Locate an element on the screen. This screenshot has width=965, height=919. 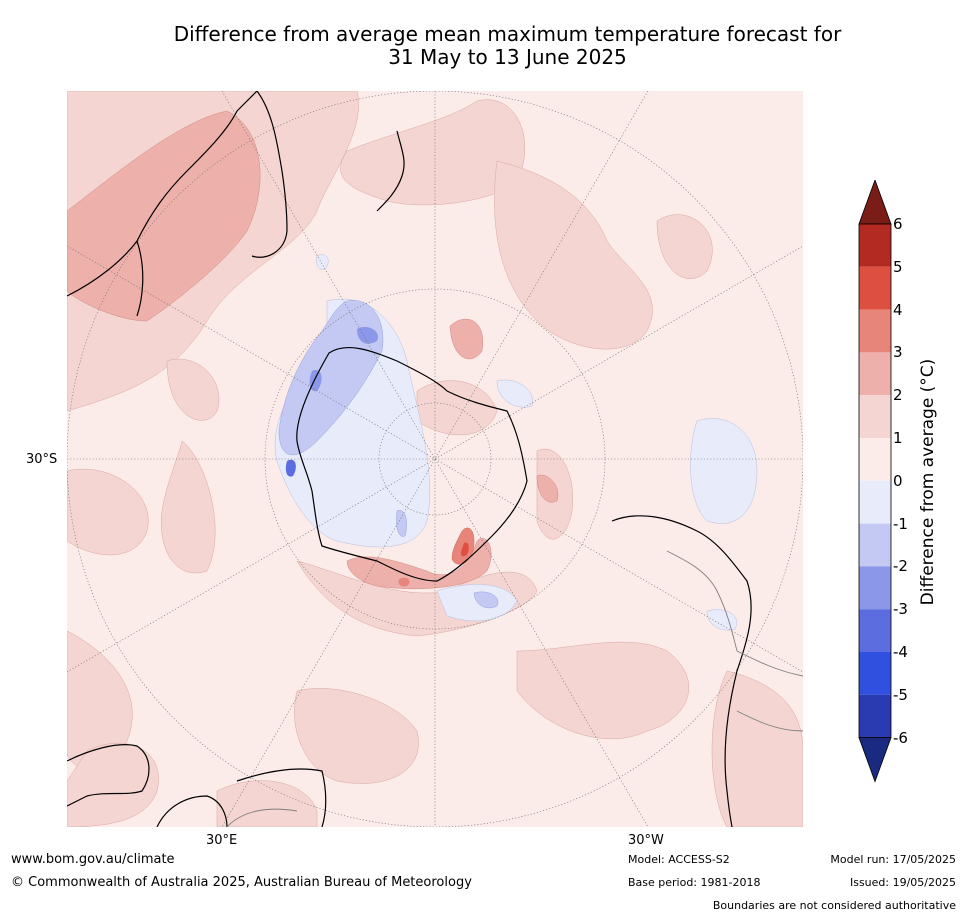
footer-model: Model: ACCESS-S2 is located at coordinates (679, 859).